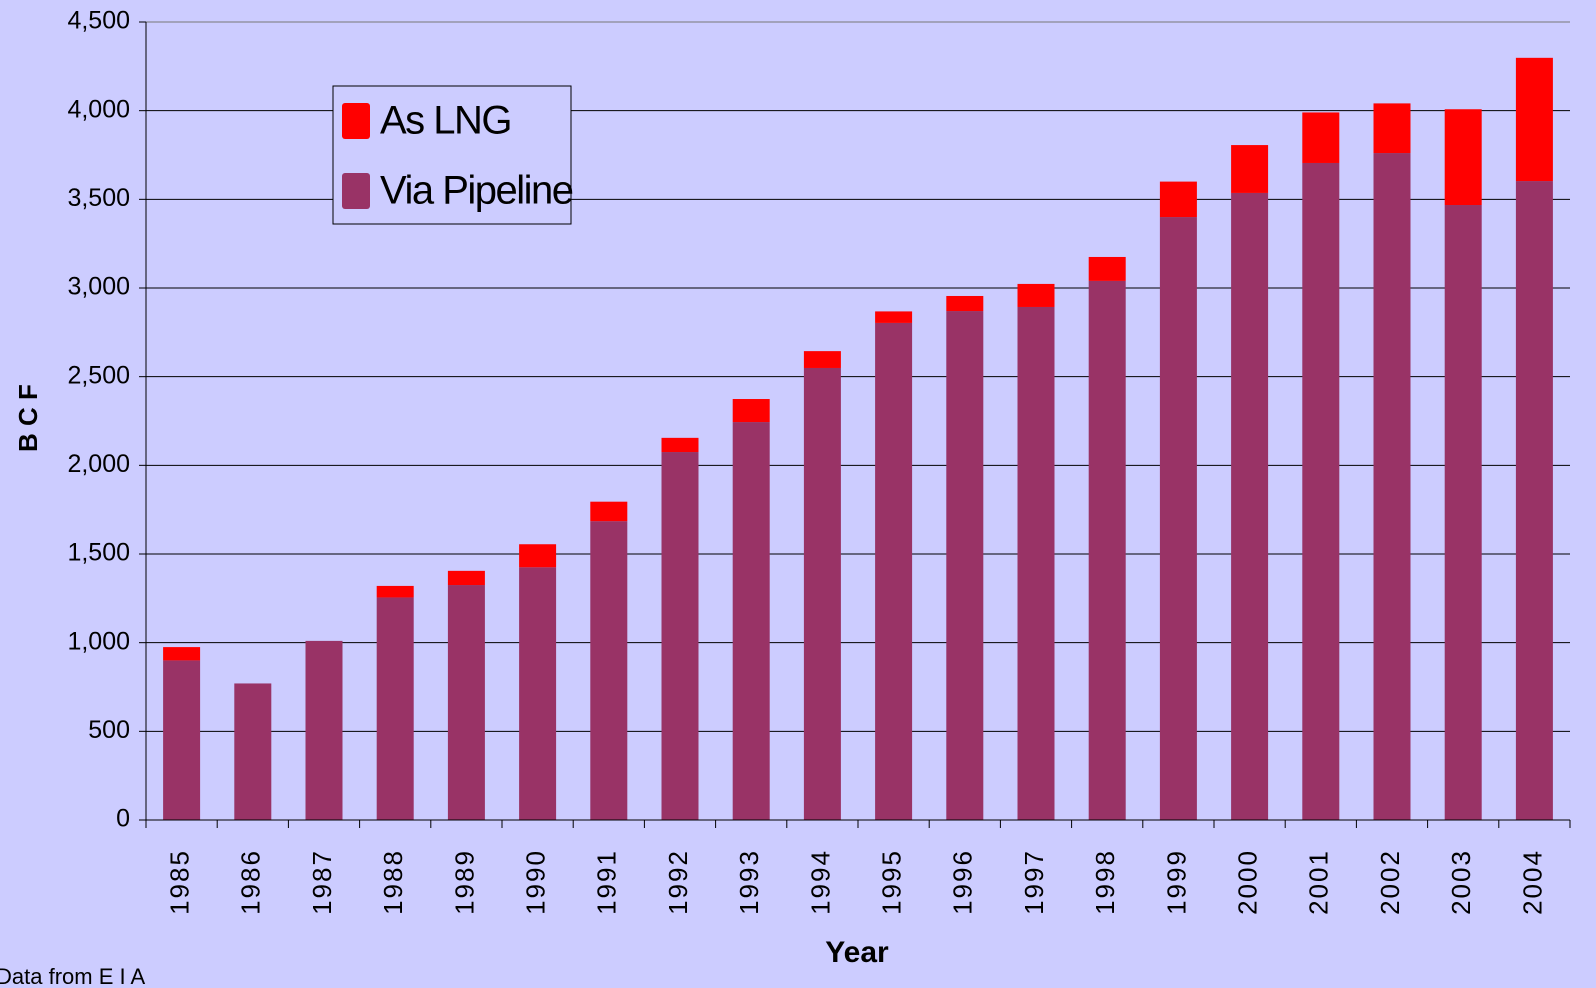 Image resolution: width=1596 pixels, height=988 pixels. I want to click on legend-label: As LNG, so click(445, 121).